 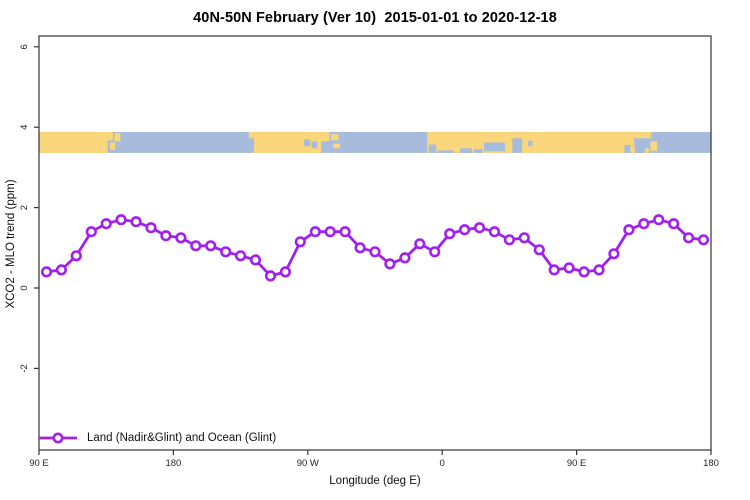 I want to click on x-tick-label: 0, so click(x=442, y=463).